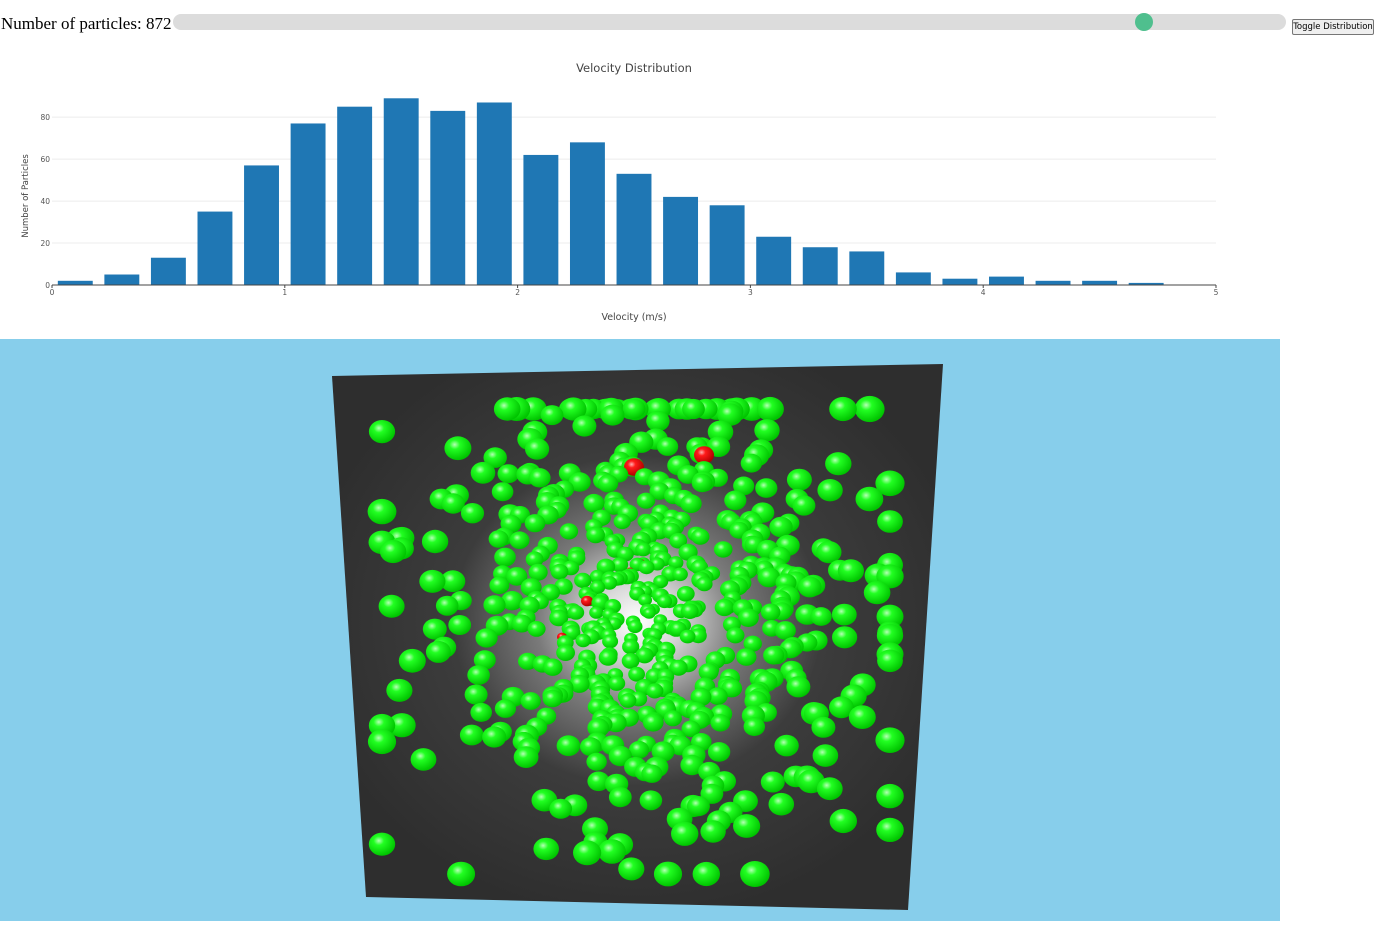 This screenshot has width=1387, height=936. What do you see at coordinates (26, 196) in the screenshot?
I see `y-axis-label: Number of Particles` at bounding box center [26, 196].